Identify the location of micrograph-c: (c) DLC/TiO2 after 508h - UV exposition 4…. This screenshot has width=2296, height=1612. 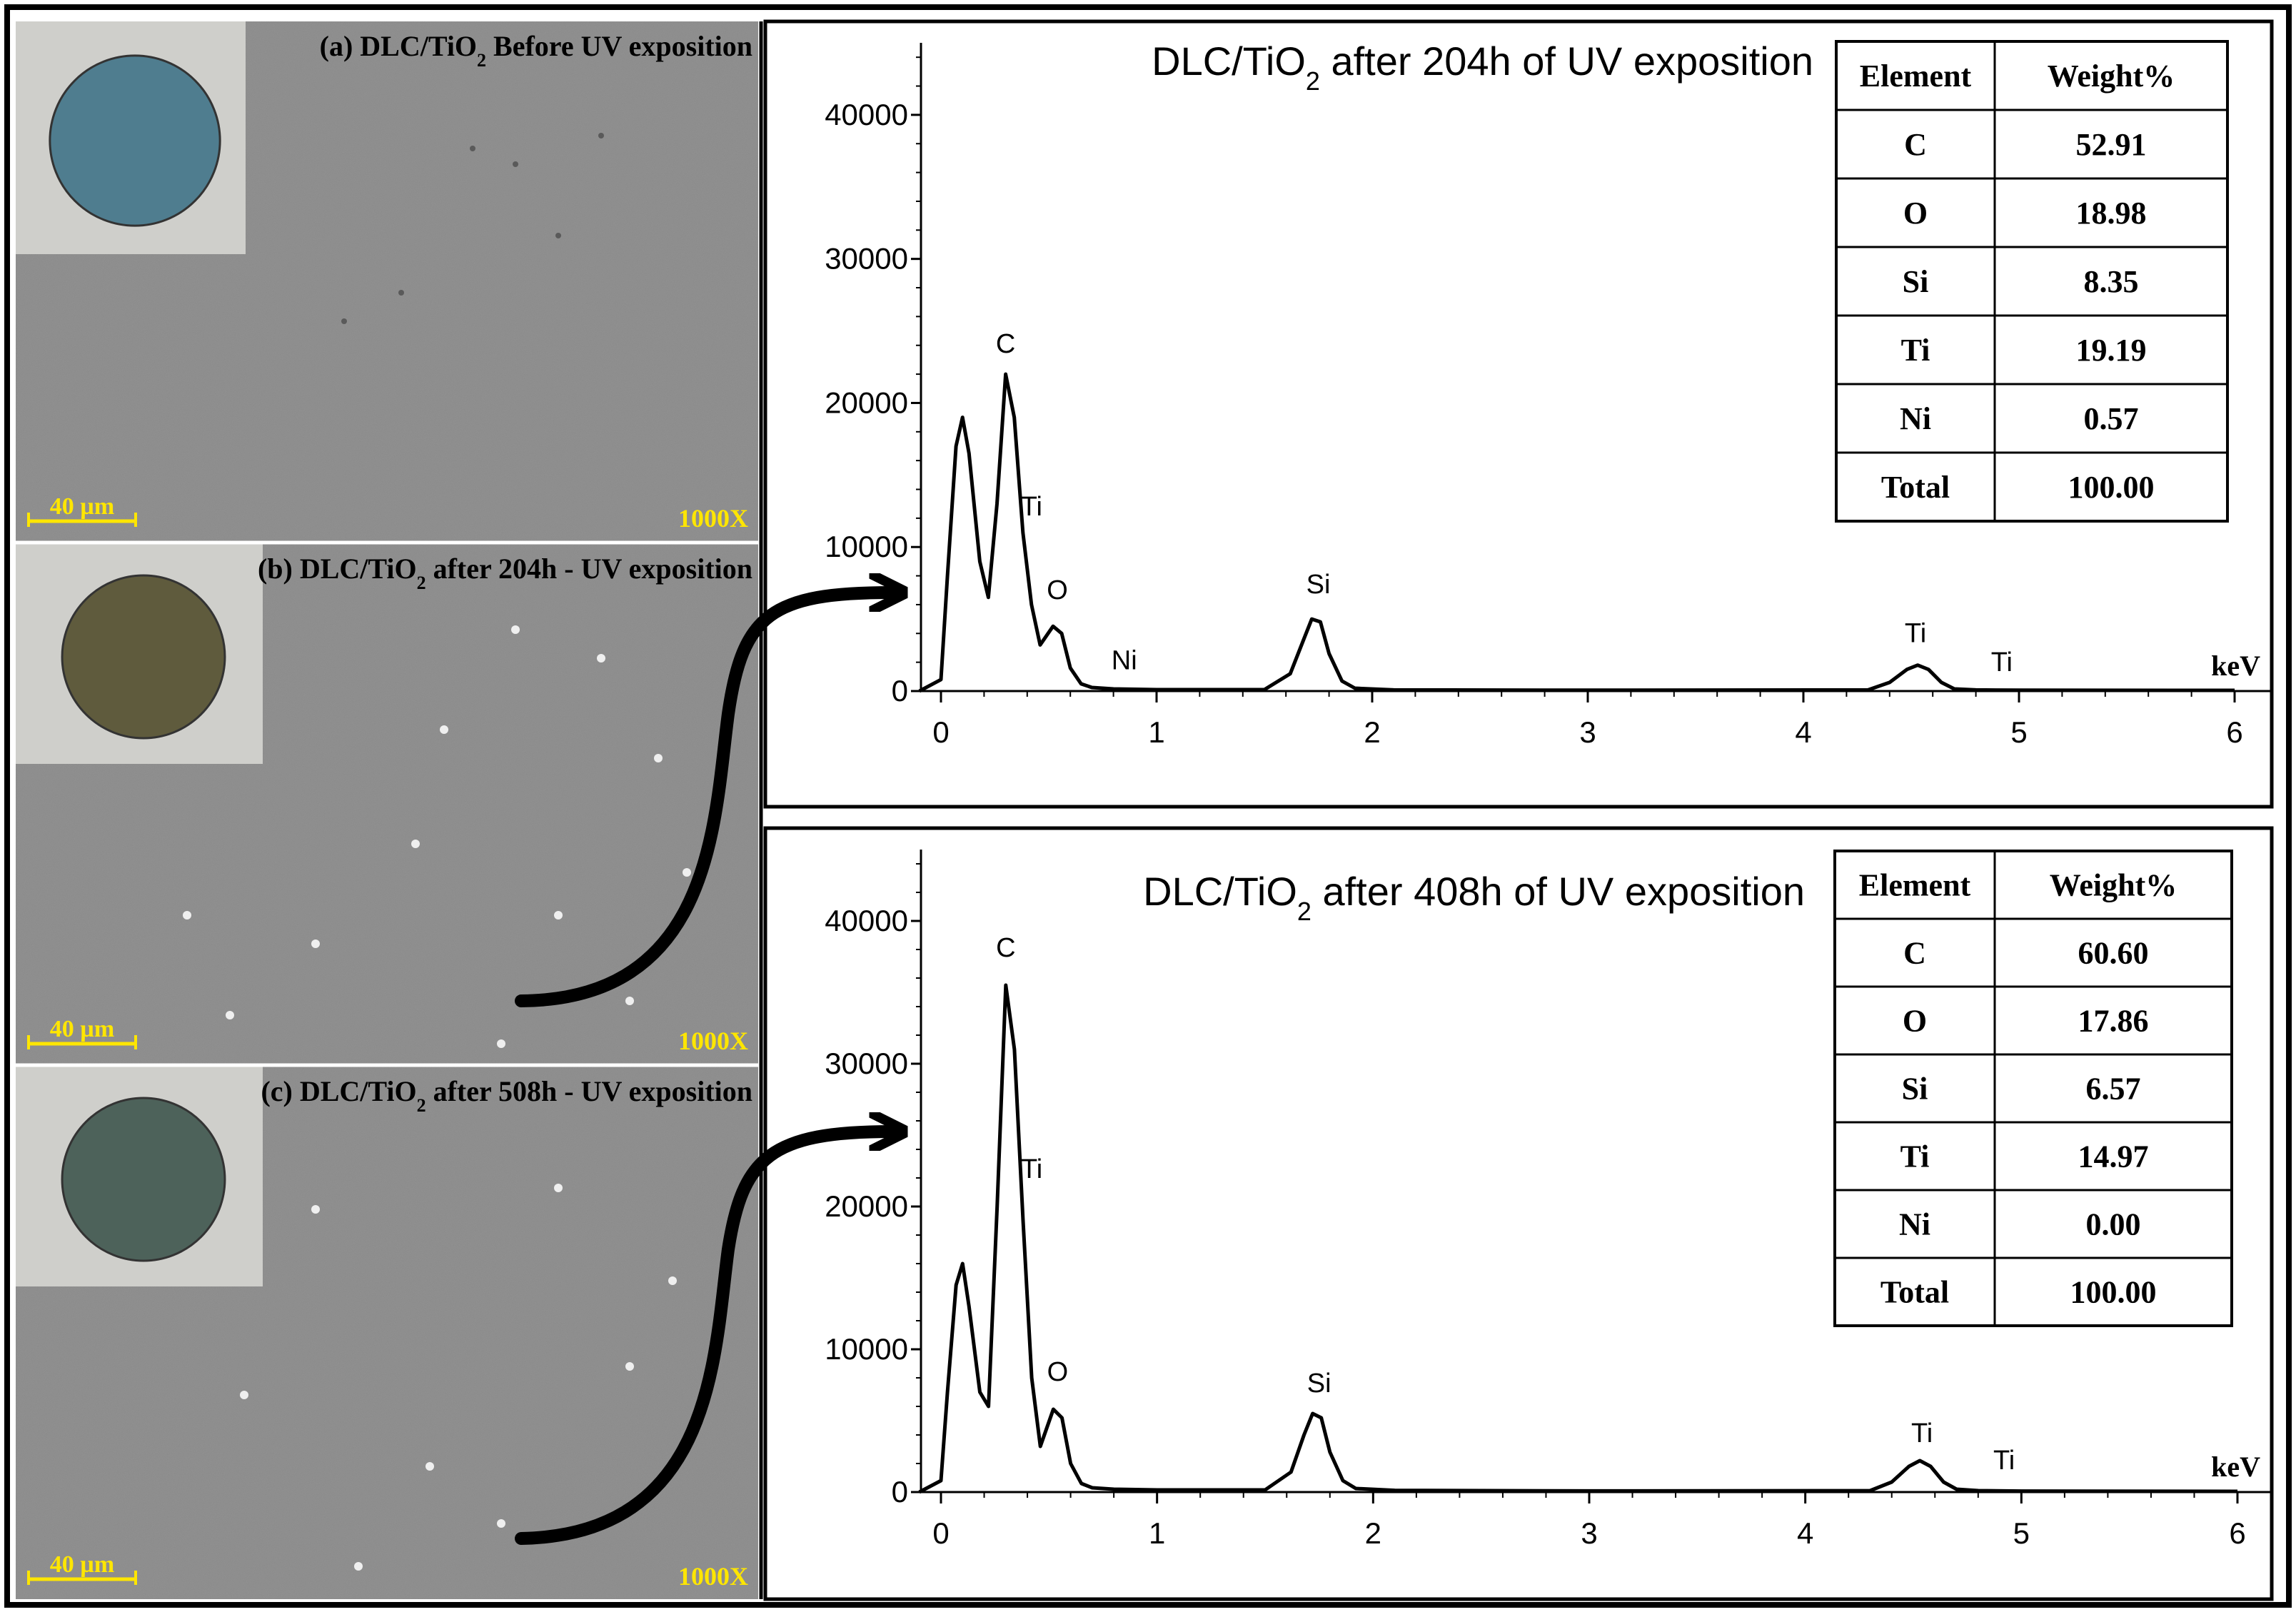
(387, 1333).